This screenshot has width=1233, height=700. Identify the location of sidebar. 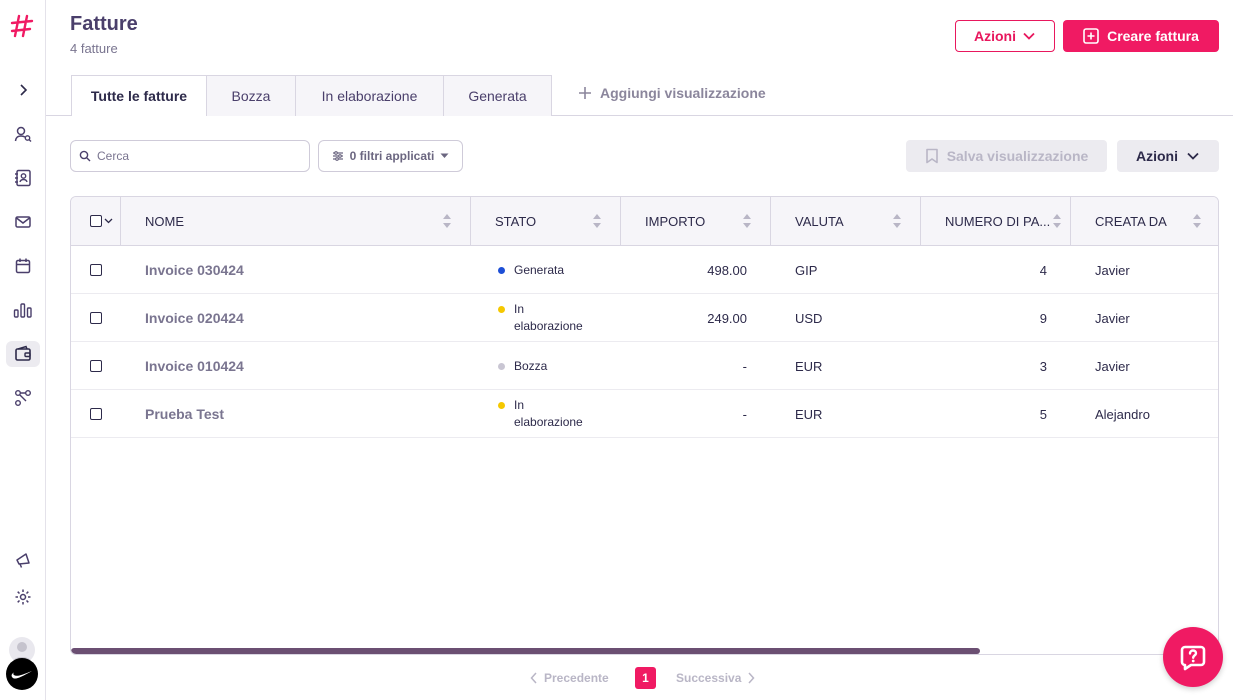
(23, 350).